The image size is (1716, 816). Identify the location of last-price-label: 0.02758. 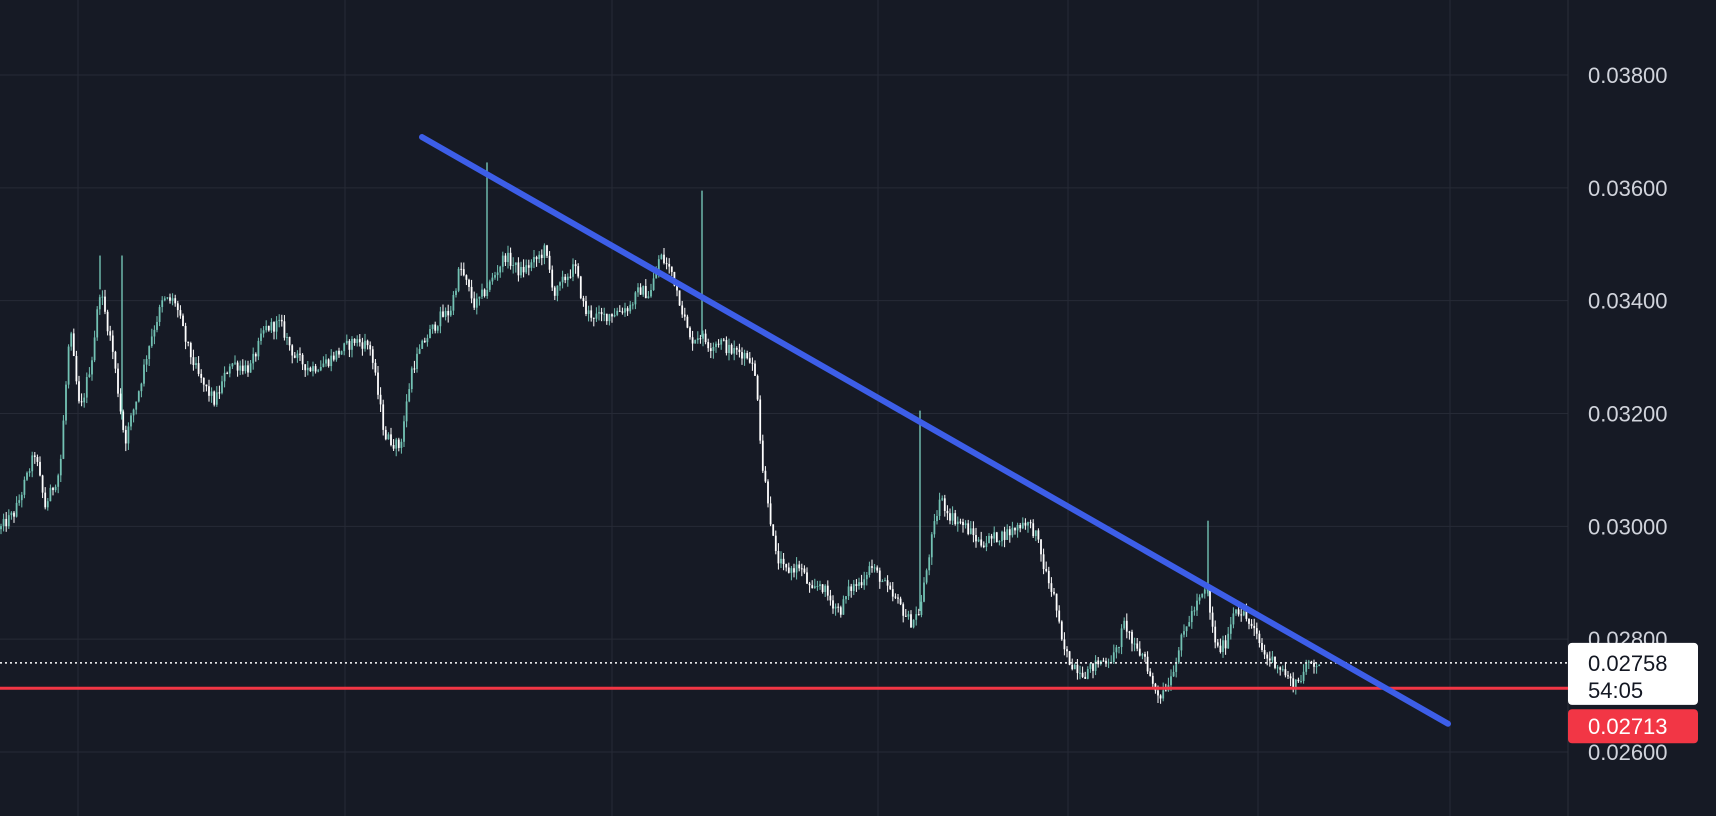
(1628, 663).